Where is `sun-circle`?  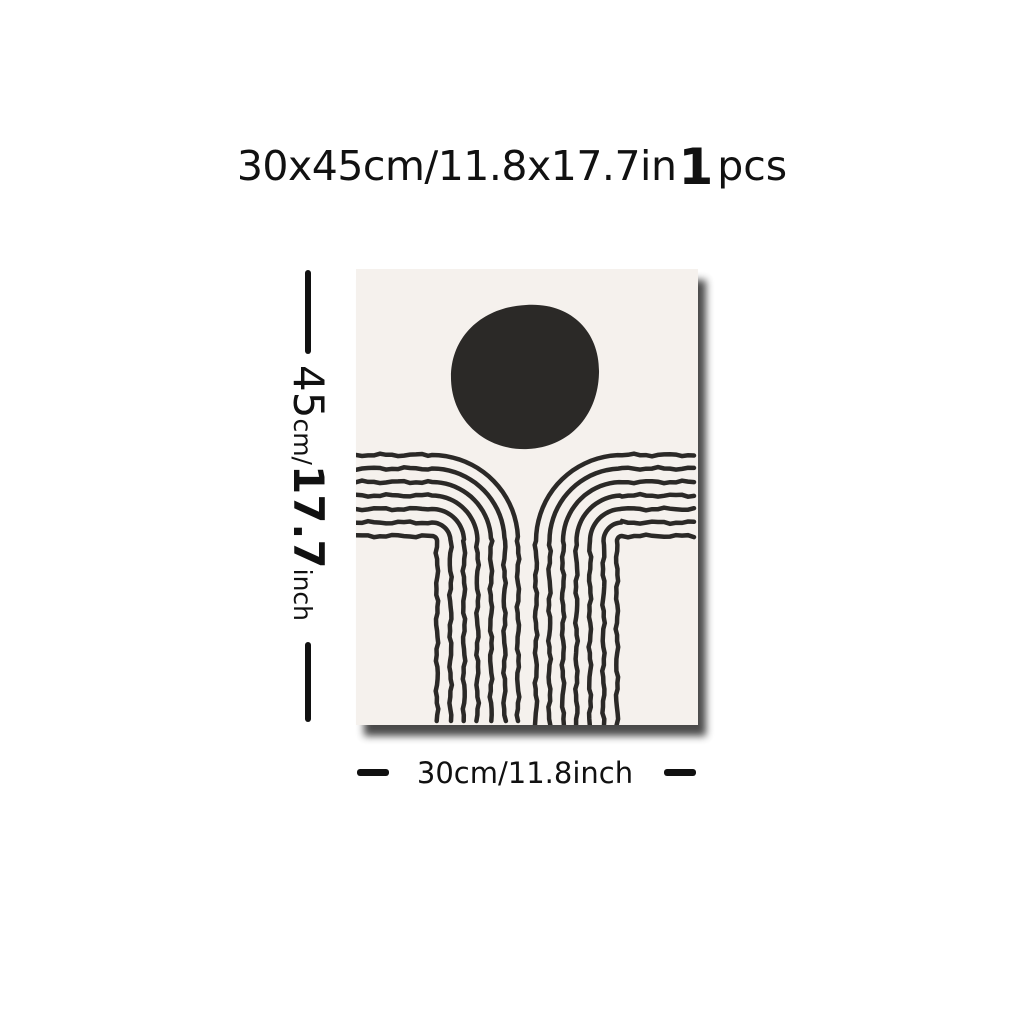 sun-circle is located at coordinates (525, 377).